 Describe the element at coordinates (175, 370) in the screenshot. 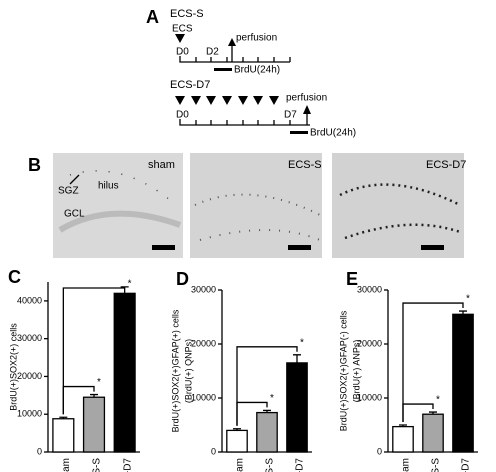

I see `y-axis-label: BrdU(+)SOX2(+)GFAP(+) cells` at that location.